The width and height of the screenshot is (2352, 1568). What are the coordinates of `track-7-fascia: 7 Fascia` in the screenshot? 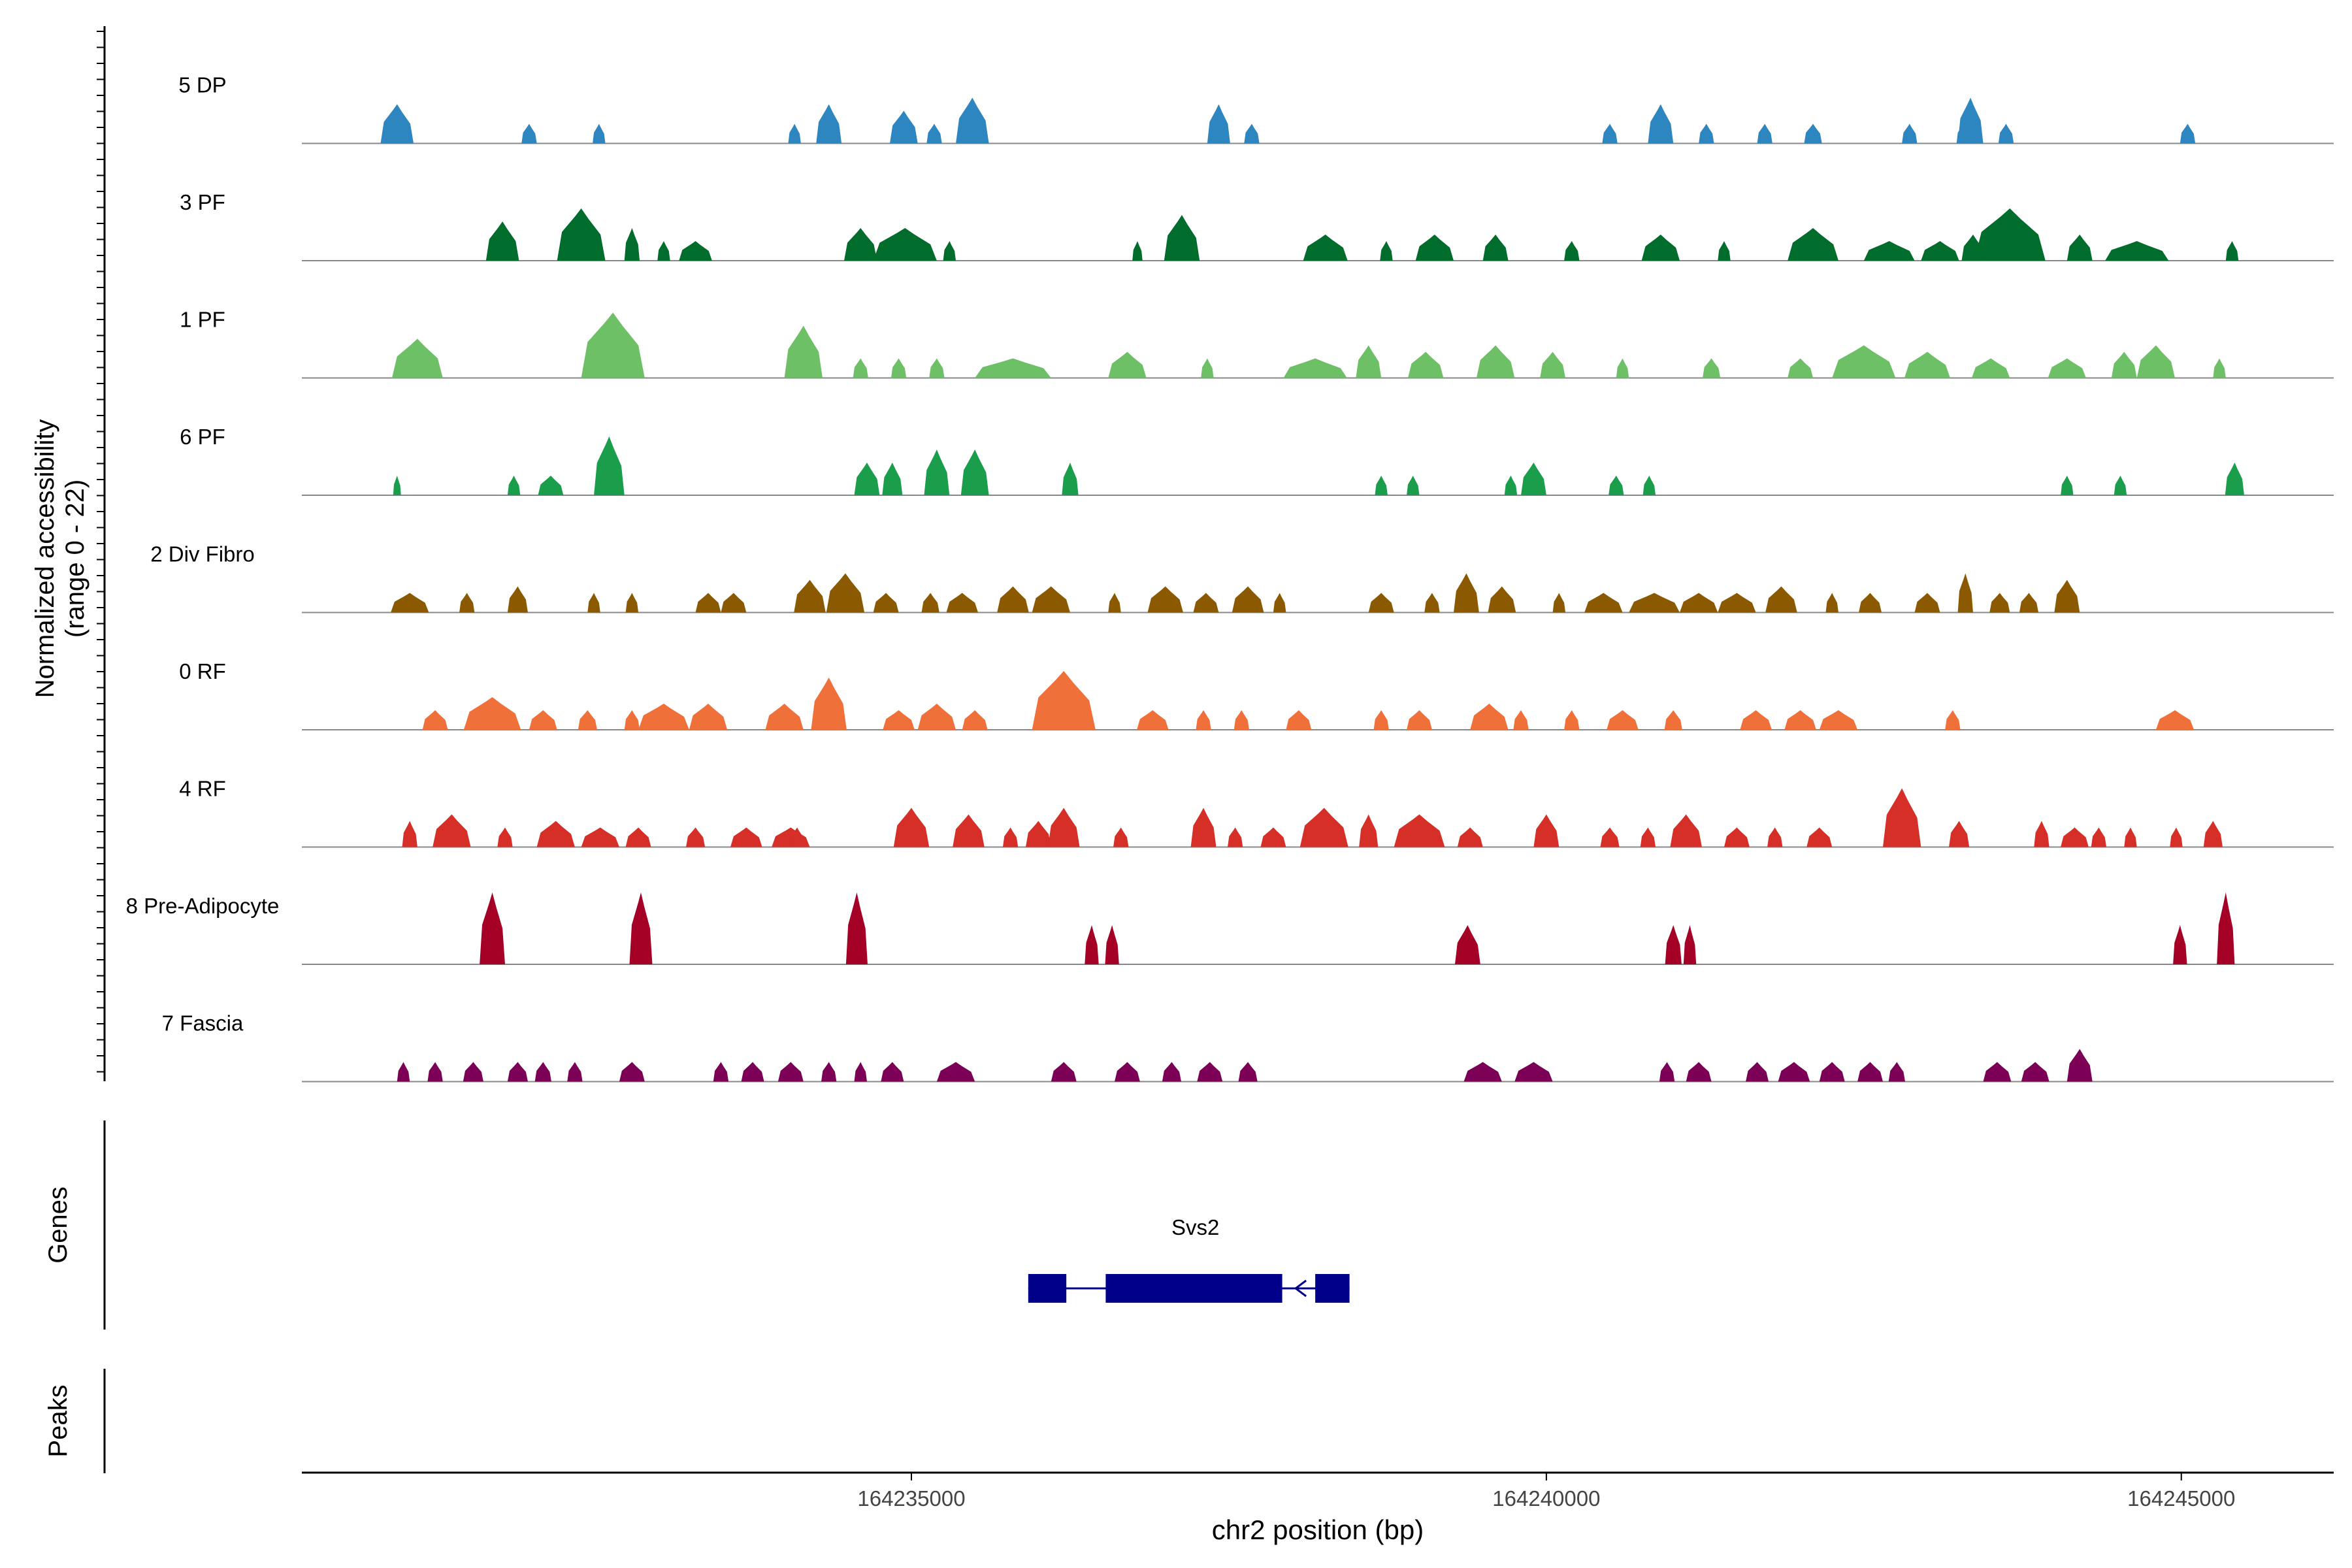 It's located at (1248, 1047).